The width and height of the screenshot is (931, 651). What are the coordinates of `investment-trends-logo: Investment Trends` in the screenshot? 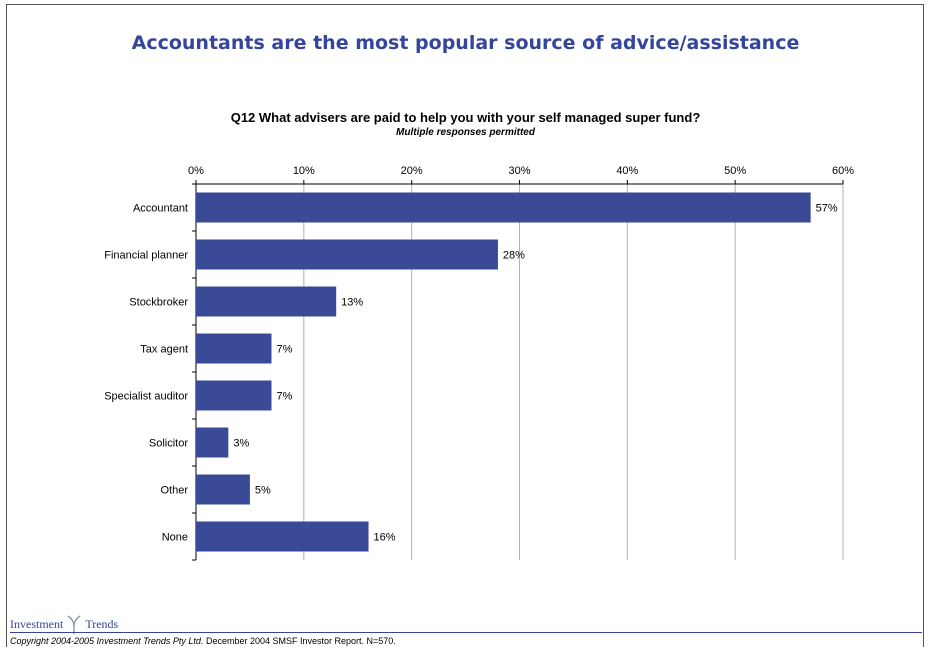 It's located at (64, 624).